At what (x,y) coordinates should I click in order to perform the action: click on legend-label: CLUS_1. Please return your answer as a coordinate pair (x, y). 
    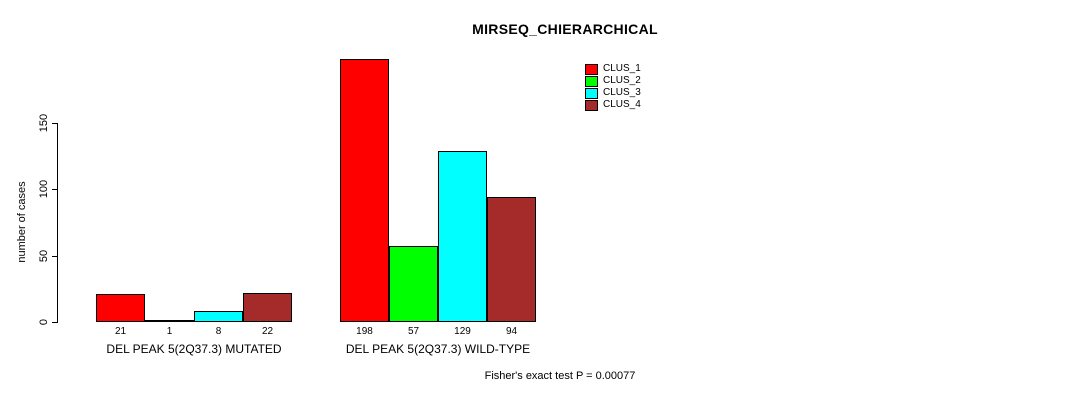
    Looking at the image, I should click on (622, 68).